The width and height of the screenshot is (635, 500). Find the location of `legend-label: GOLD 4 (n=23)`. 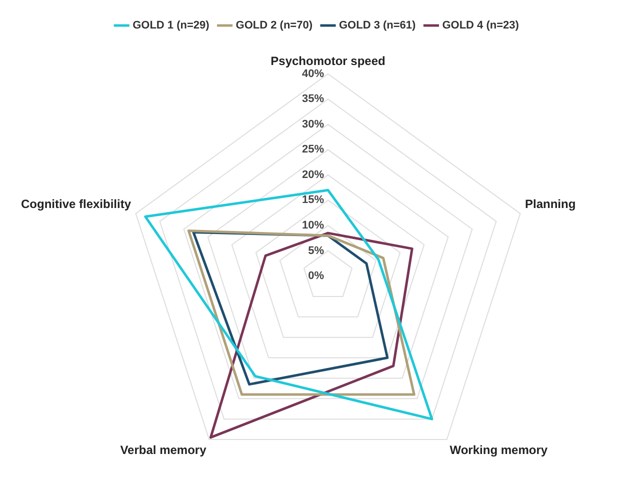

legend-label: GOLD 4 (n=23) is located at coordinates (481, 26).